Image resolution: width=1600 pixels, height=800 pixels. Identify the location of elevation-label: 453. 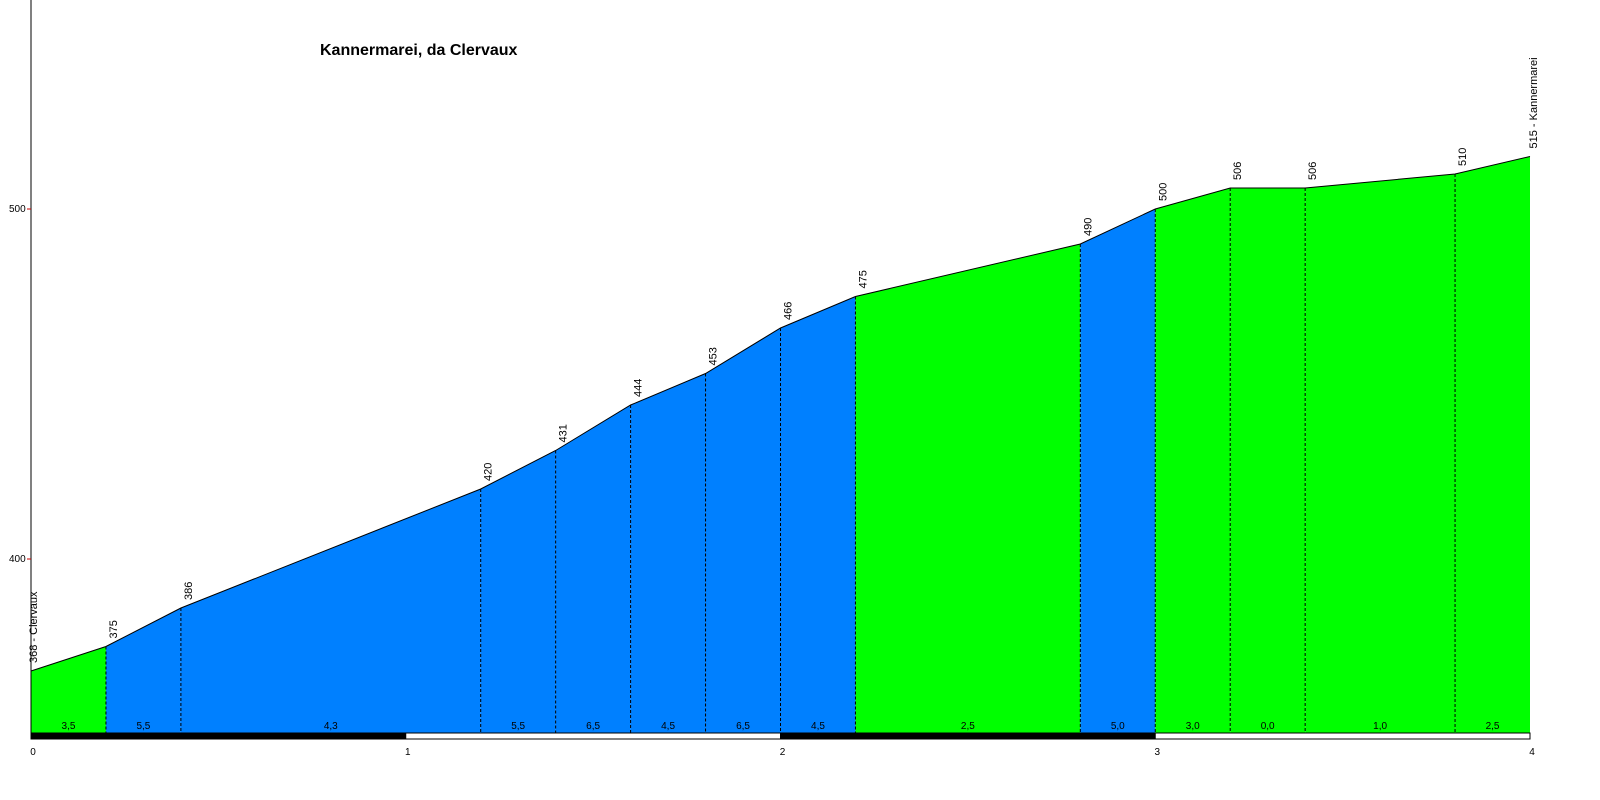
(714, 356).